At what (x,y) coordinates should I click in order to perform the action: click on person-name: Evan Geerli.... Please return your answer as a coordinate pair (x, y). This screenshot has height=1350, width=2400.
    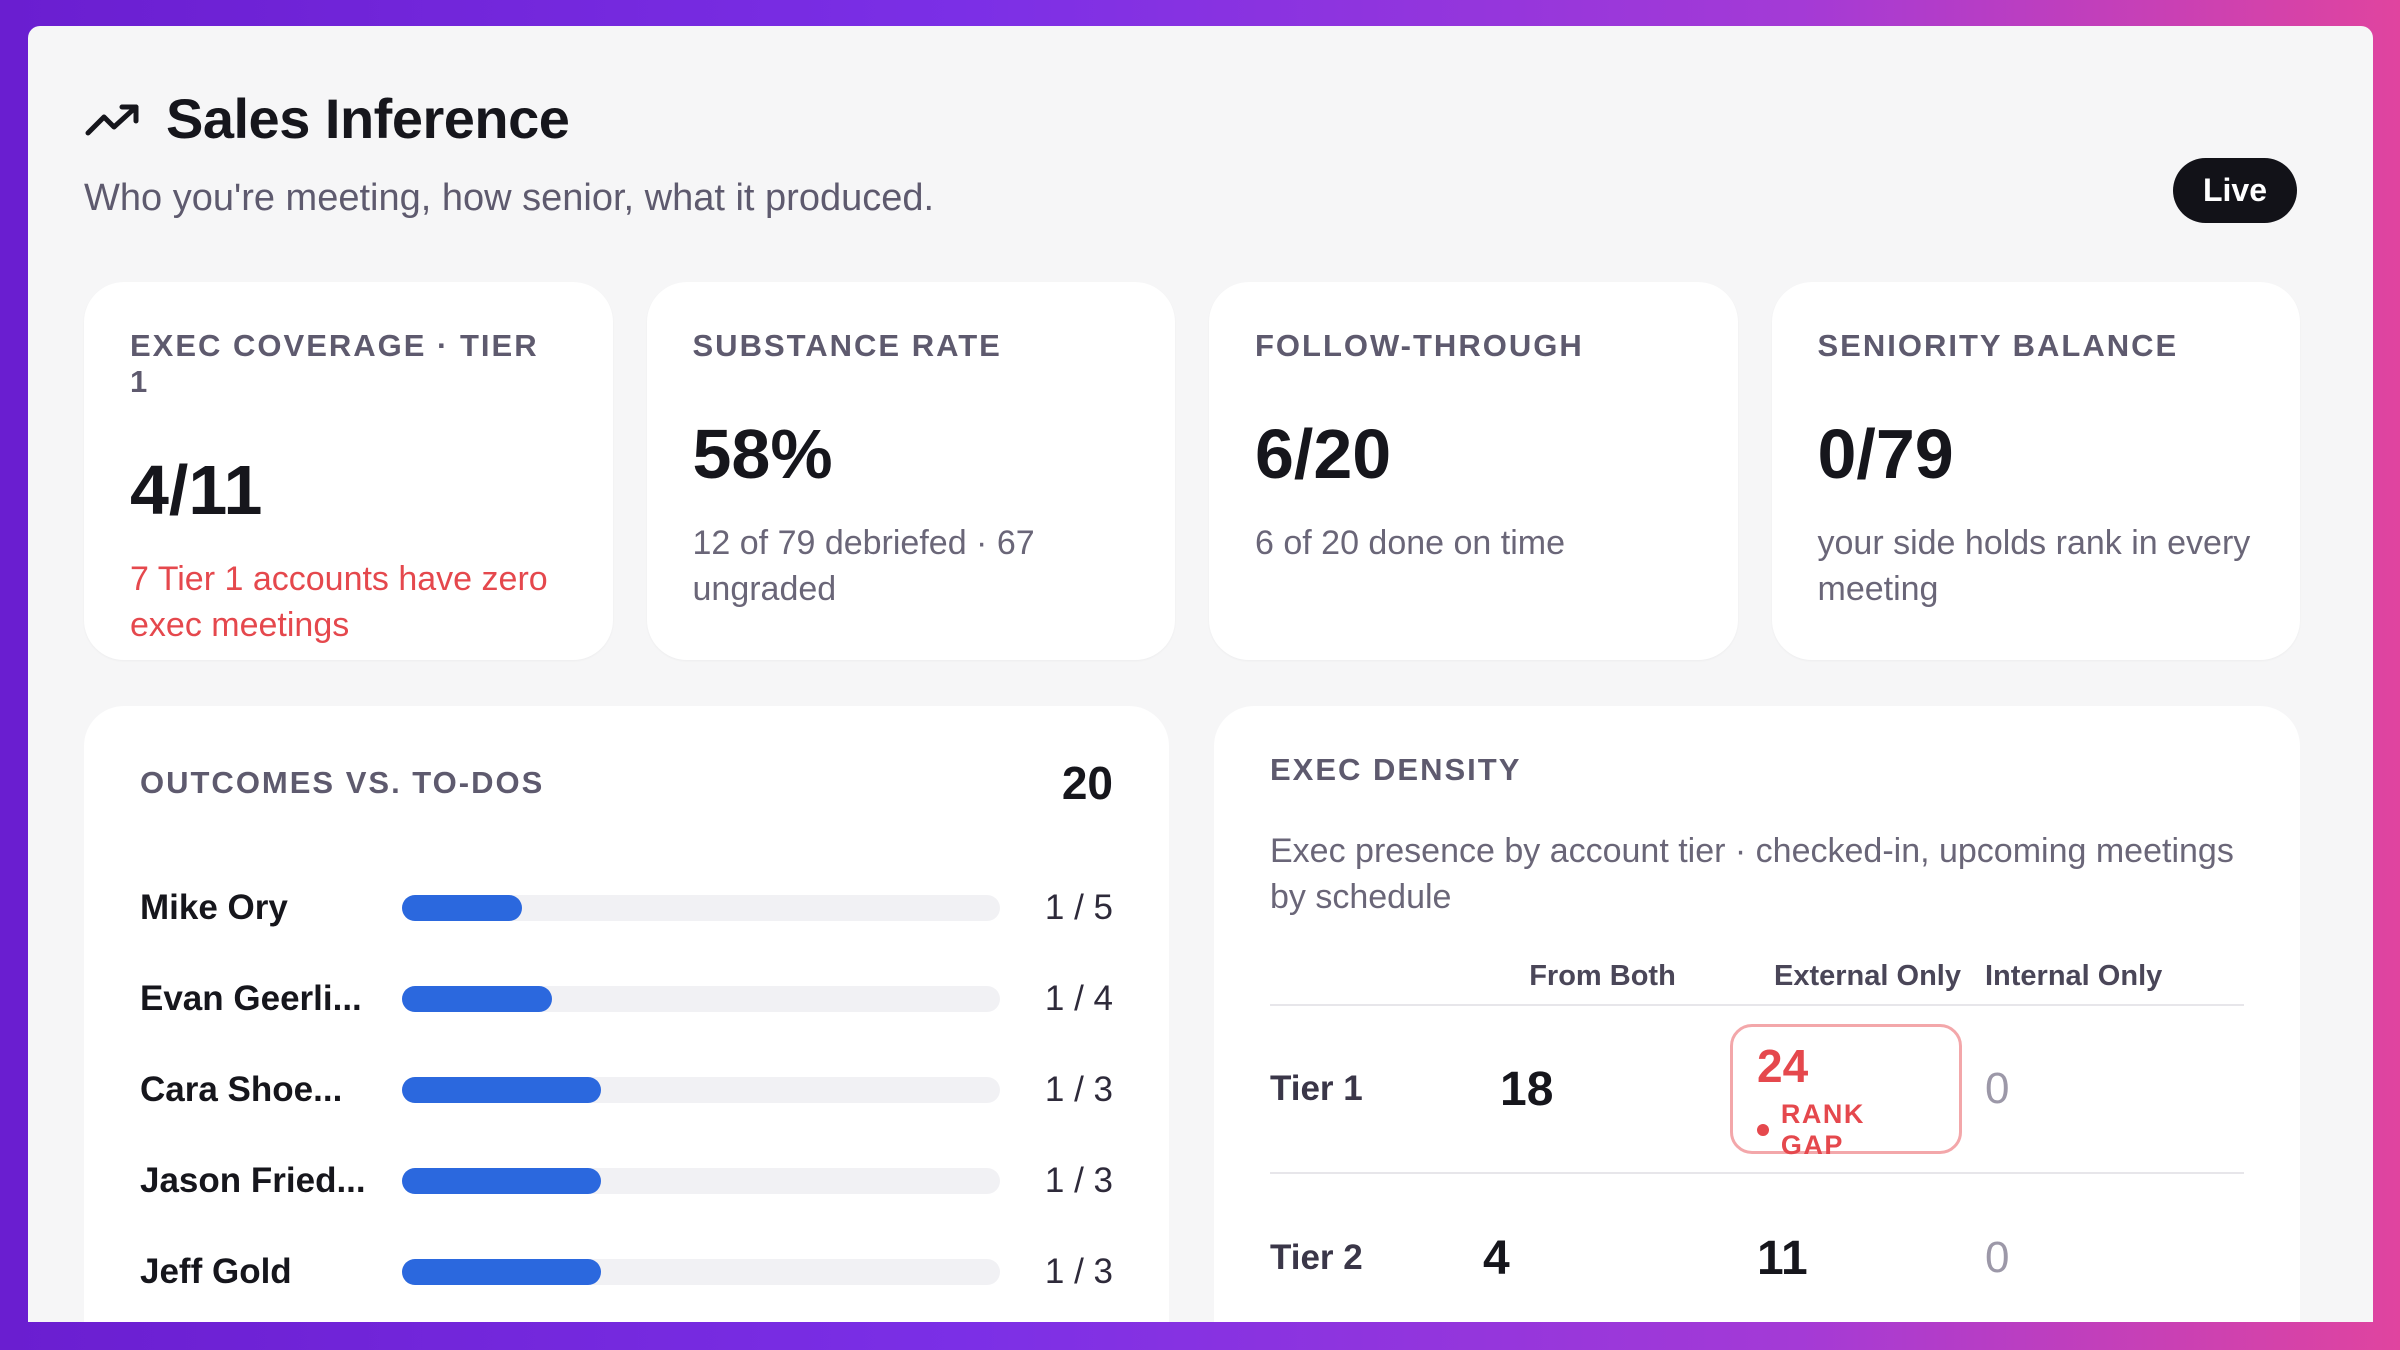
    Looking at the image, I should click on (251, 998).